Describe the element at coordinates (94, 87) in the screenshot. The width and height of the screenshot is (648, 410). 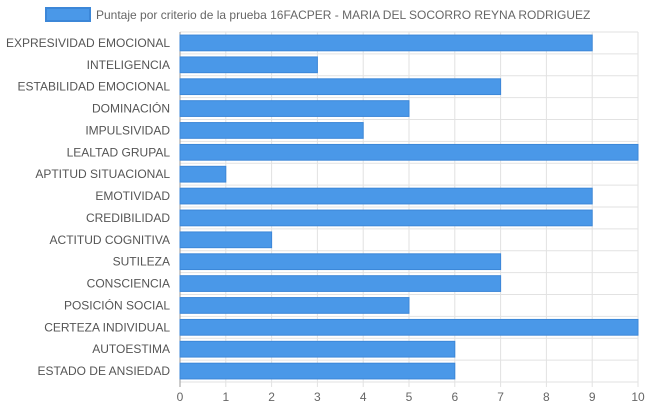
I see `category-label: ESTABILIDAD EMOCIONAL` at that location.